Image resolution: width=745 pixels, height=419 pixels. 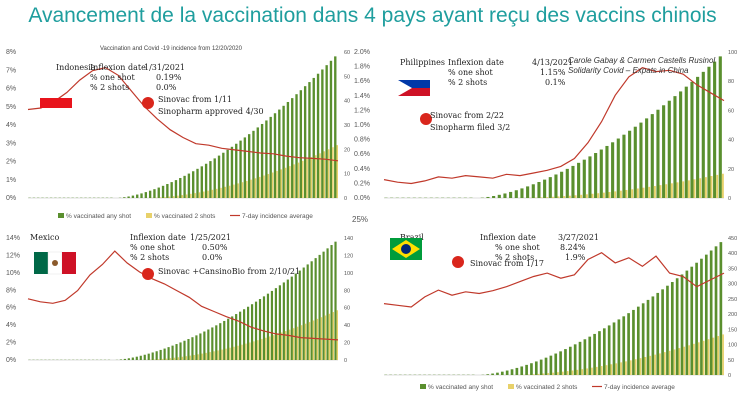 What do you see at coordinates (118, 67) in the screenshot?
I see `inflexion-label: Inflexion date` at bounding box center [118, 67].